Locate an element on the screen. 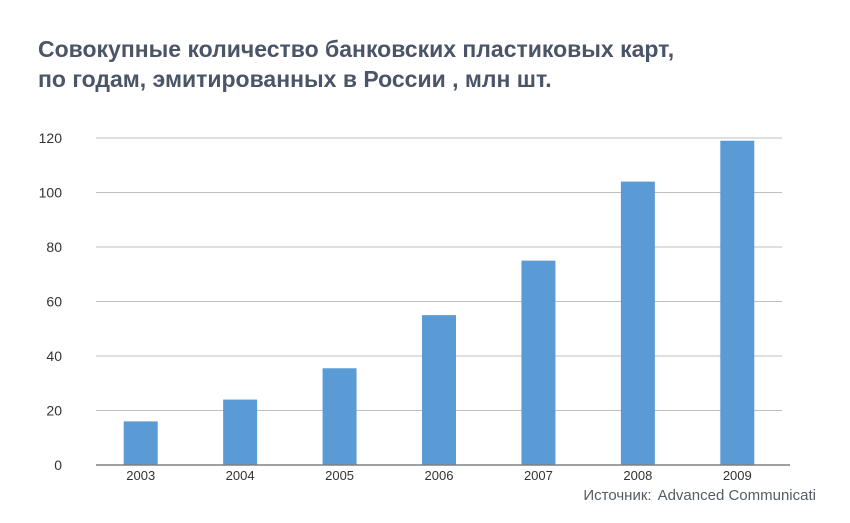  y-tick-label: 20 is located at coordinates (54, 411).